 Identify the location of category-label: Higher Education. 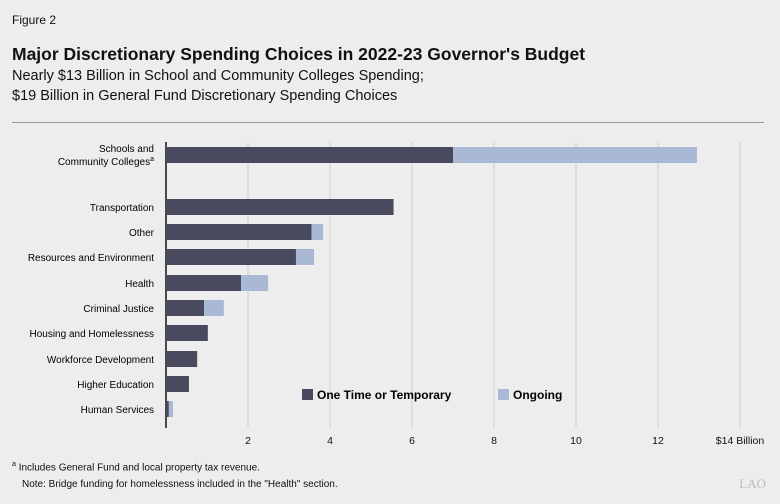
(115, 385).